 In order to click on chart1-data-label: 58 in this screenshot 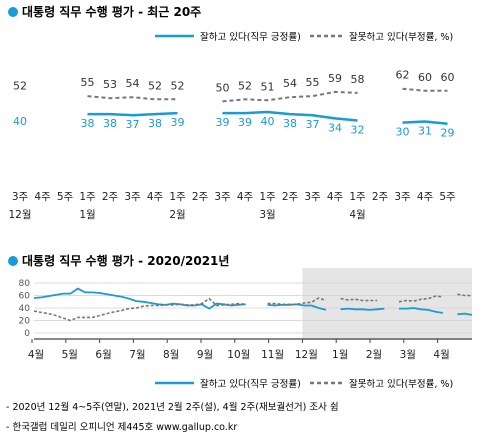, I will do `click(358, 79)`.